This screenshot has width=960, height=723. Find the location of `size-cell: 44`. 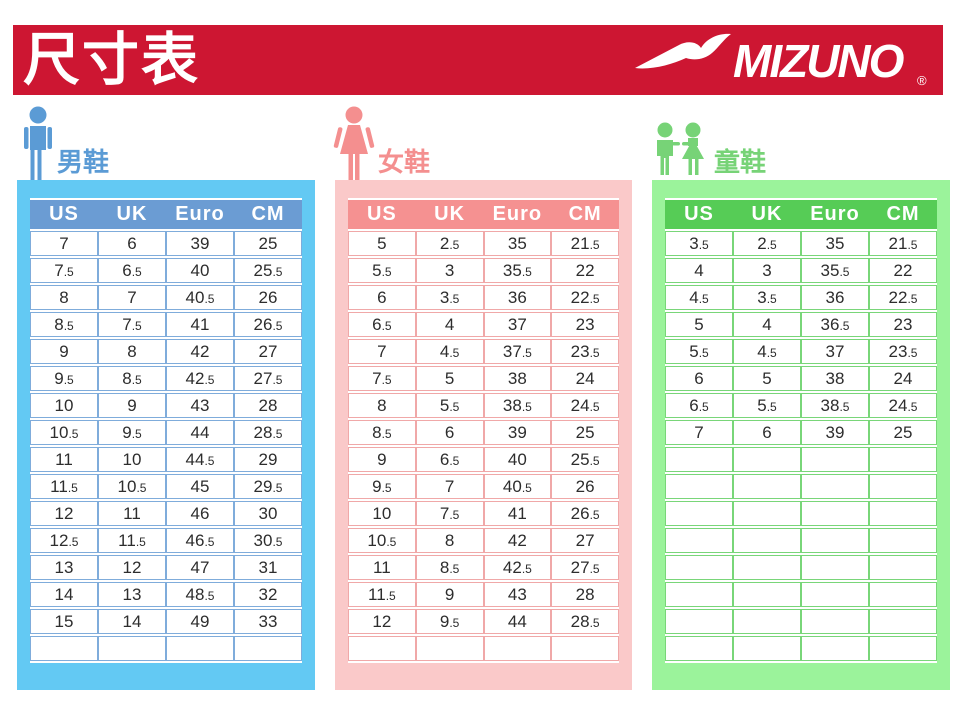

size-cell: 44 is located at coordinates (517, 621).